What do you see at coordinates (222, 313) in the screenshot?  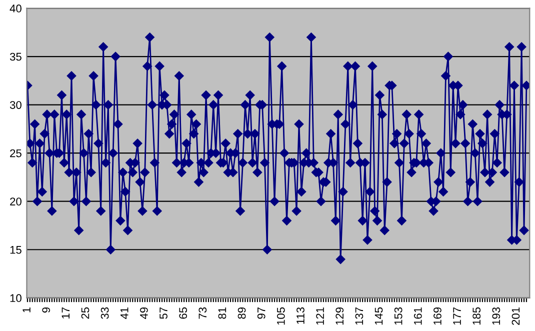 I see `x-tick-label: 81` at bounding box center [222, 313].